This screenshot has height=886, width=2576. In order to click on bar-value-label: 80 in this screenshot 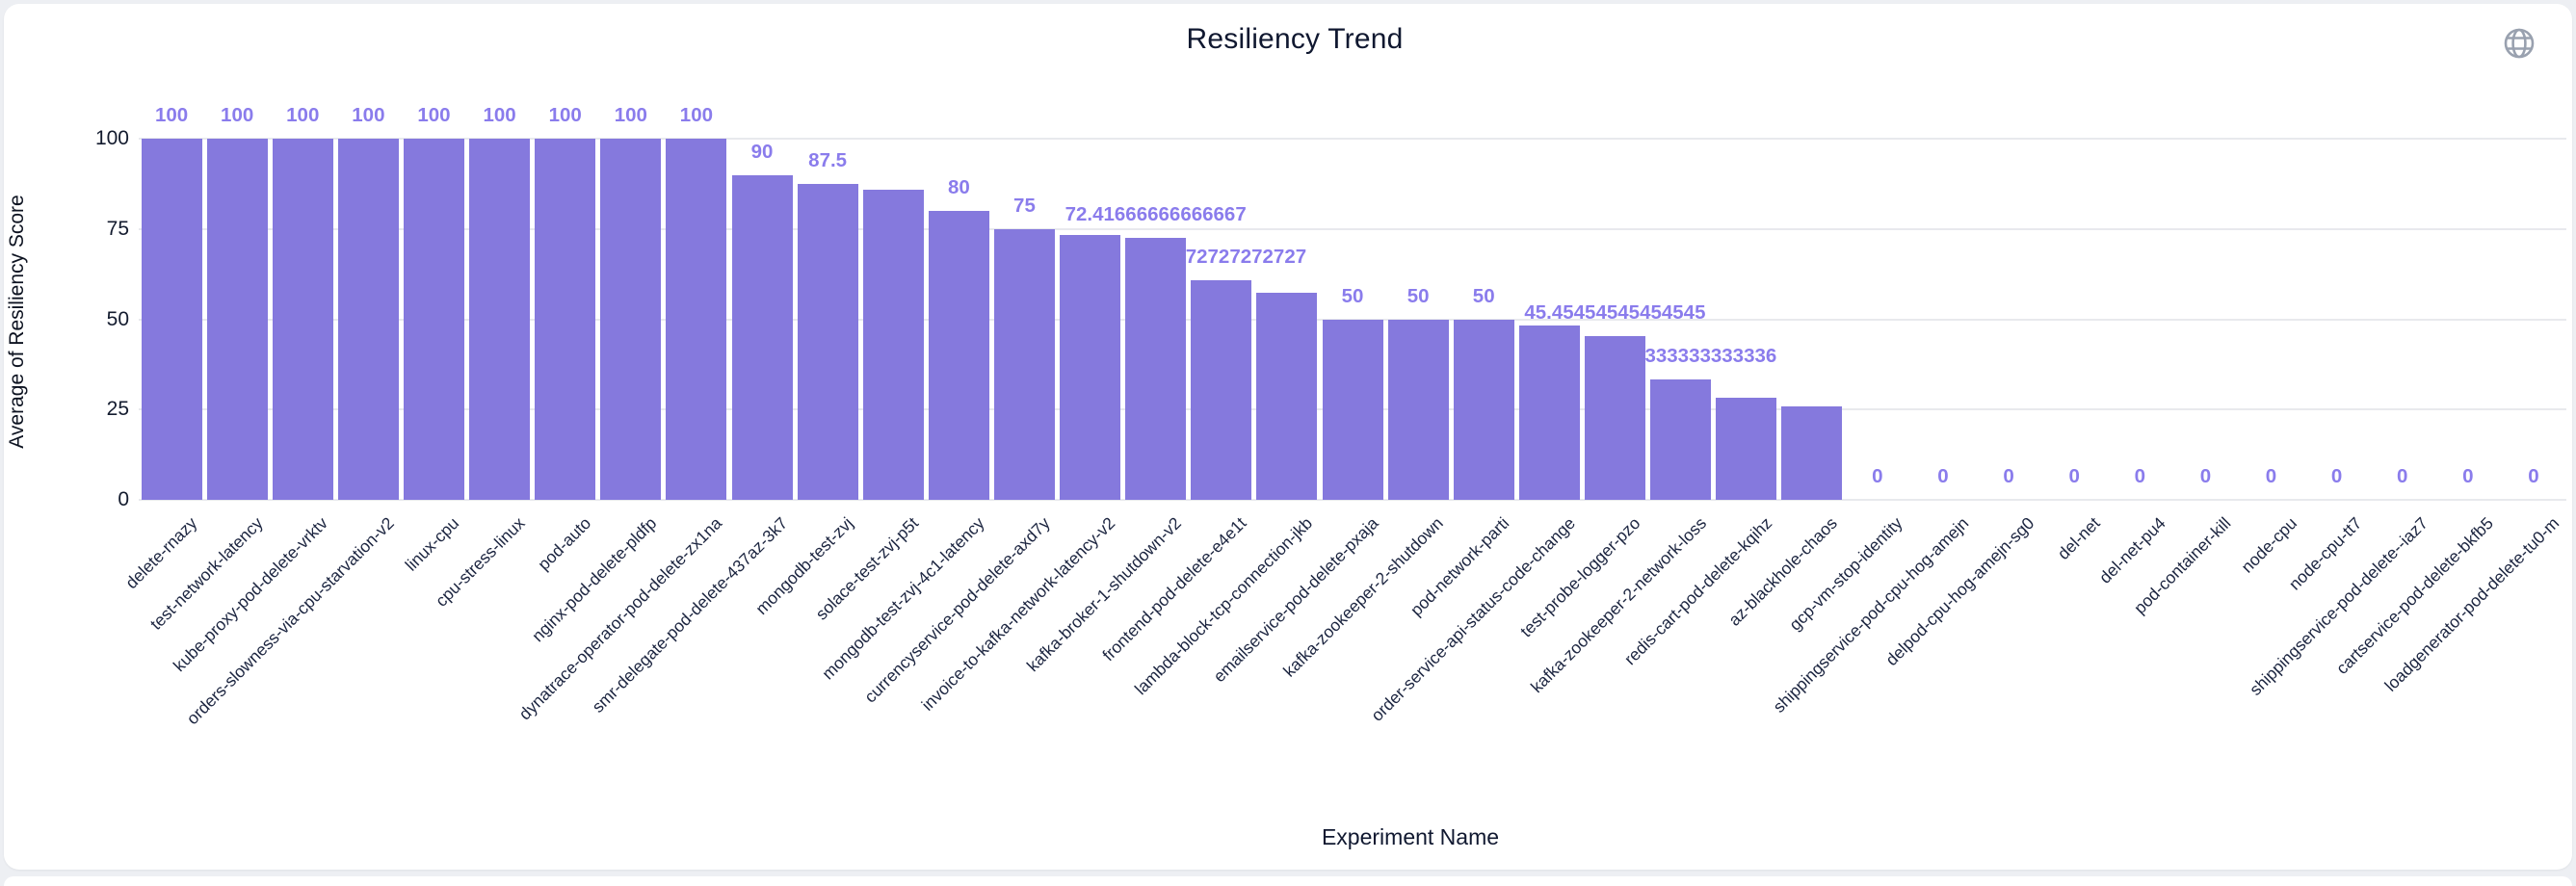, I will do `click(958, 187)`.